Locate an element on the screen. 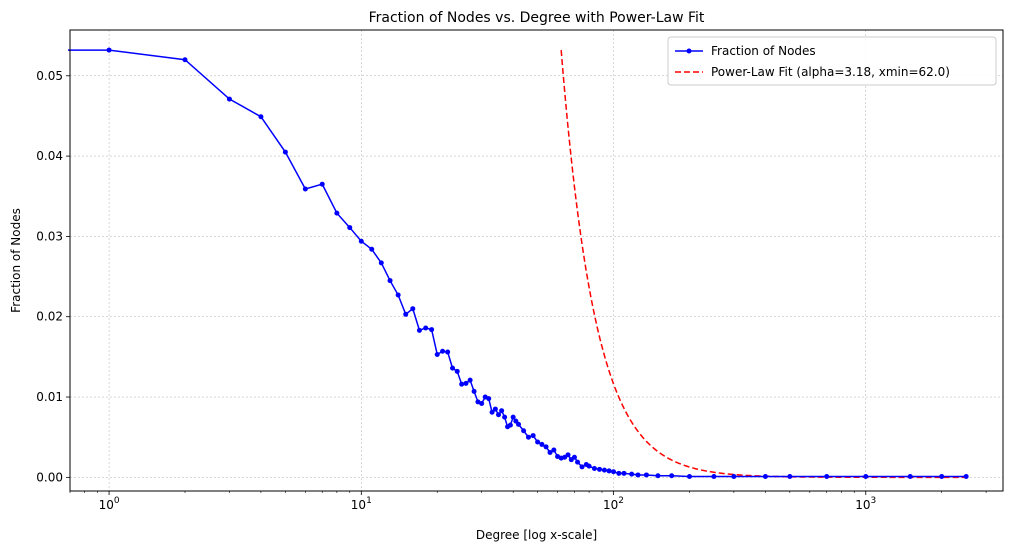 This screenshot has height=552, width=1010. y-tick-label: 0.04 is located at coordinates (49, 156).